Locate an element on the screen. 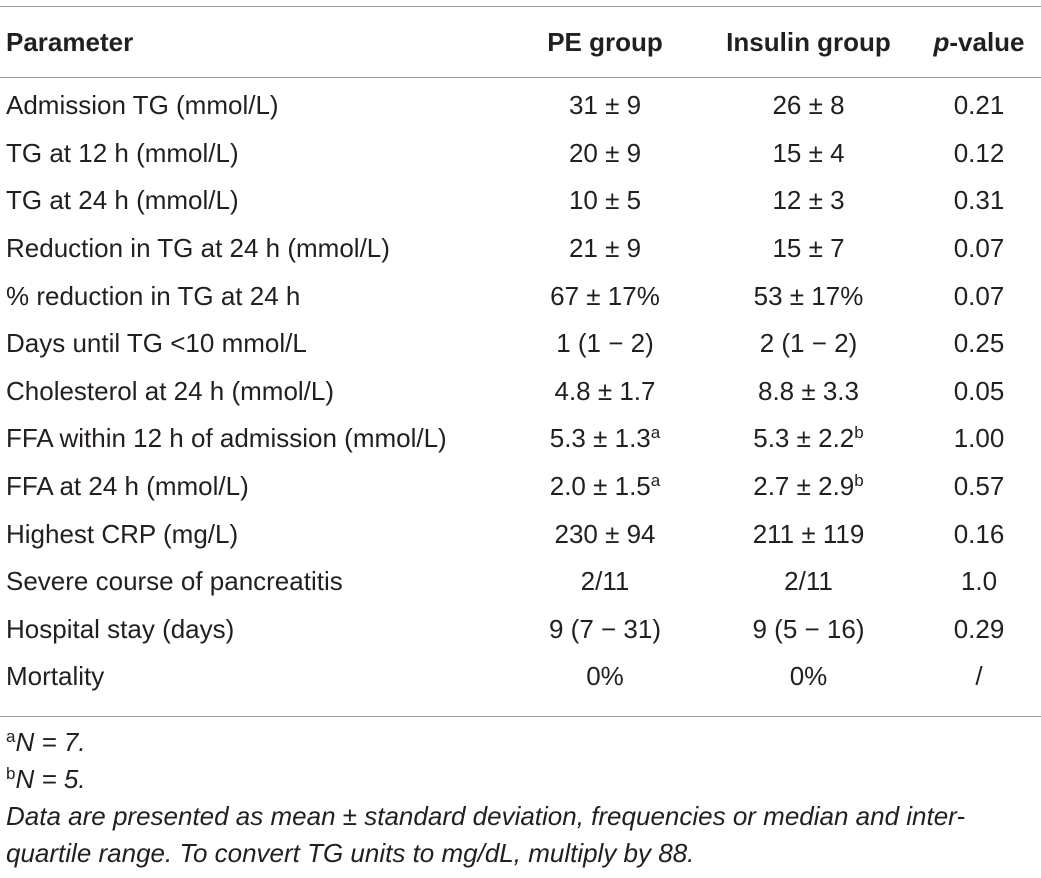  cell-parameter: TG at 24 h (mmol/L) is located at coordinates (122, 200).